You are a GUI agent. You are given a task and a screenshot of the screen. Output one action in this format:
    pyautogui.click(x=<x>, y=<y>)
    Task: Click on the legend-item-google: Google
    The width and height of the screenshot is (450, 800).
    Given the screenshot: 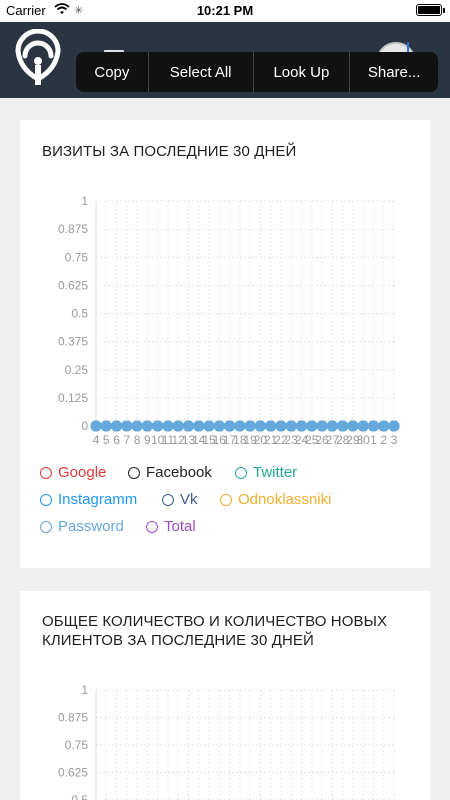 What is the action you would take?
    pyautogui.click(x=73, y=472)
    